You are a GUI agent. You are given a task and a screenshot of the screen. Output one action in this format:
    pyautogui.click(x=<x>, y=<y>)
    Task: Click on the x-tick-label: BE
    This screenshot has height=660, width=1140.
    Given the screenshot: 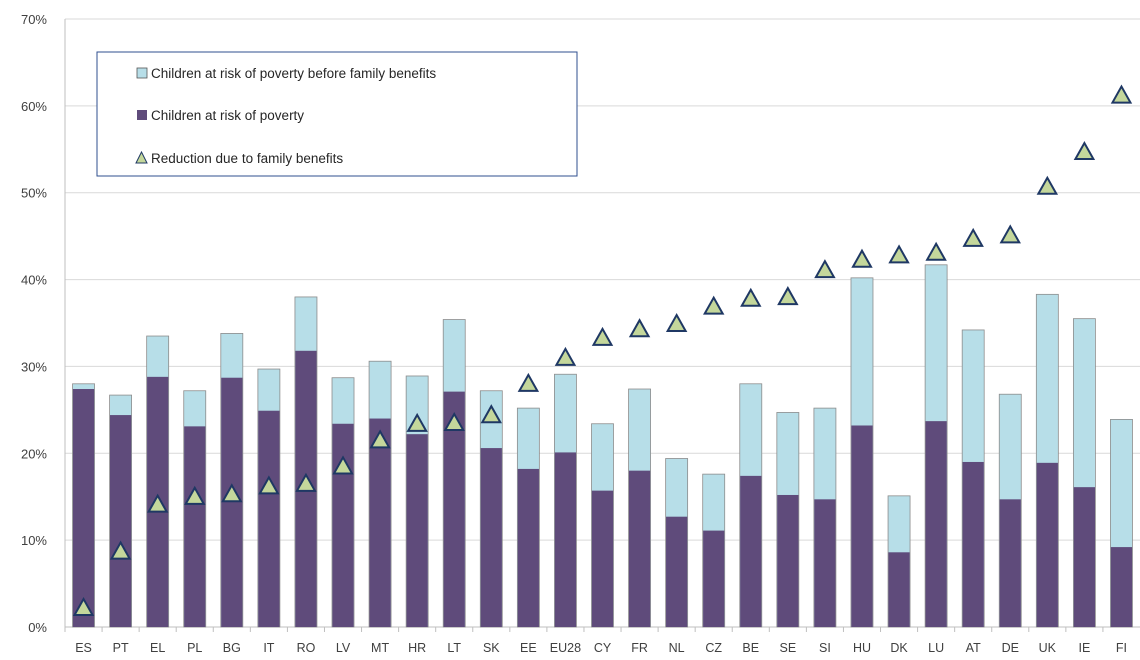 What is the action you would take?
    pyautogui.click(x=750, y=648)
    